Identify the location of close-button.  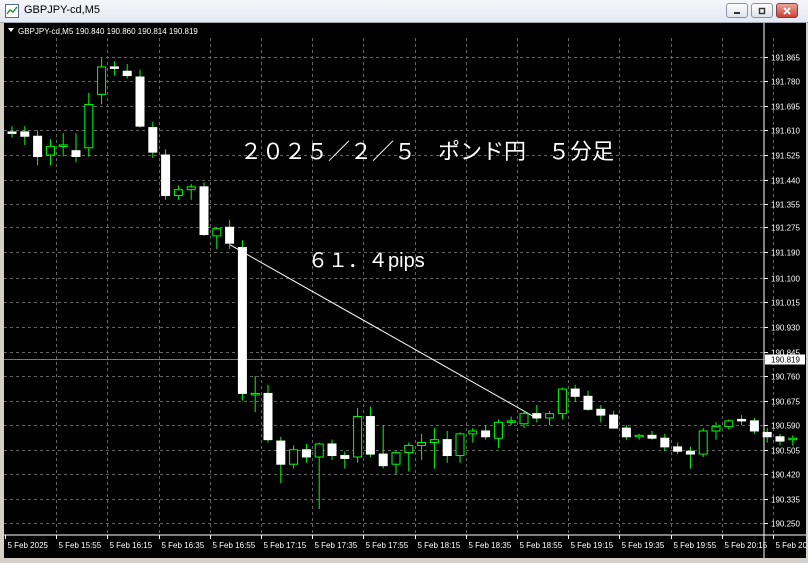
(787, 10).